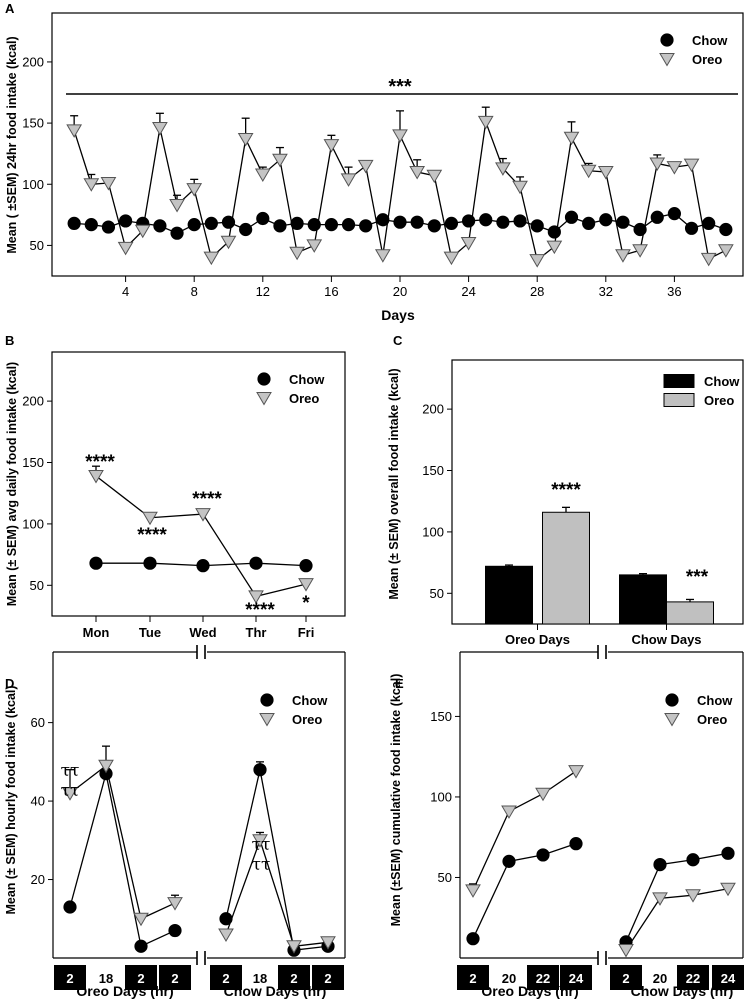 The height and width of the screenshot is (1000, 750). What do you see at coordinates (277, 892) in the screenshot?
I see `panel-d-oreo-line` at bounding box center [277, 892].